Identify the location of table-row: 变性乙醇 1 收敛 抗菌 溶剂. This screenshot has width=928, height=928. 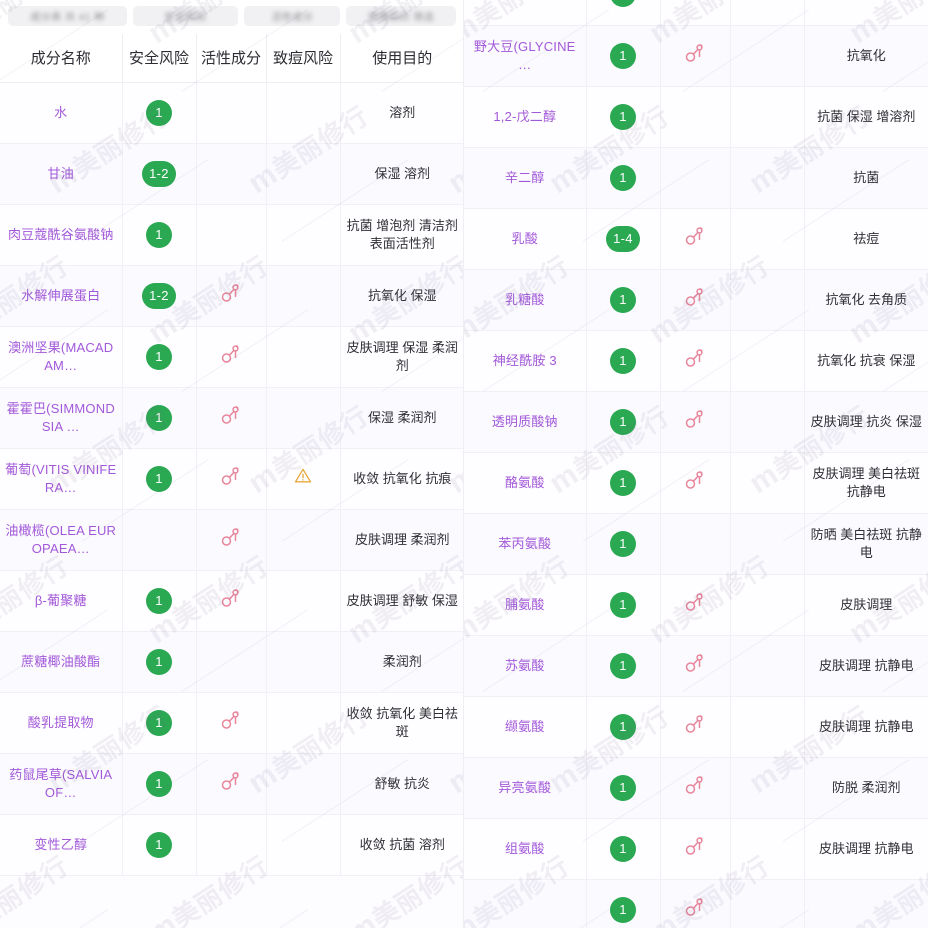
(231, 845).